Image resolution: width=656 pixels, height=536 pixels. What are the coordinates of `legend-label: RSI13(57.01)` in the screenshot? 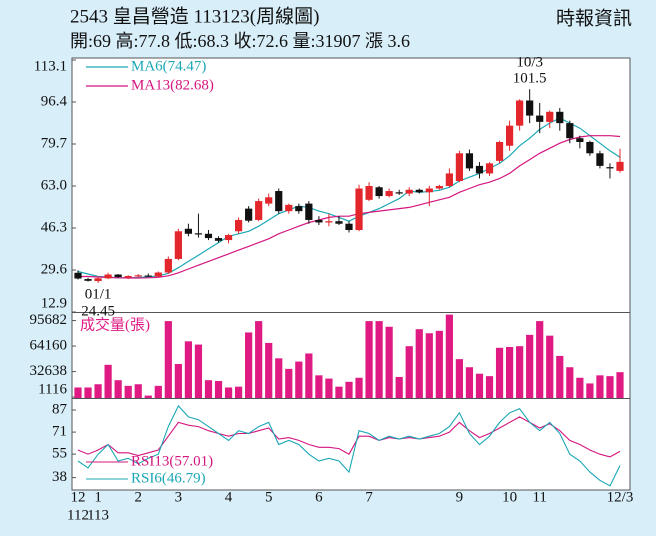 It's located at (172, 461).